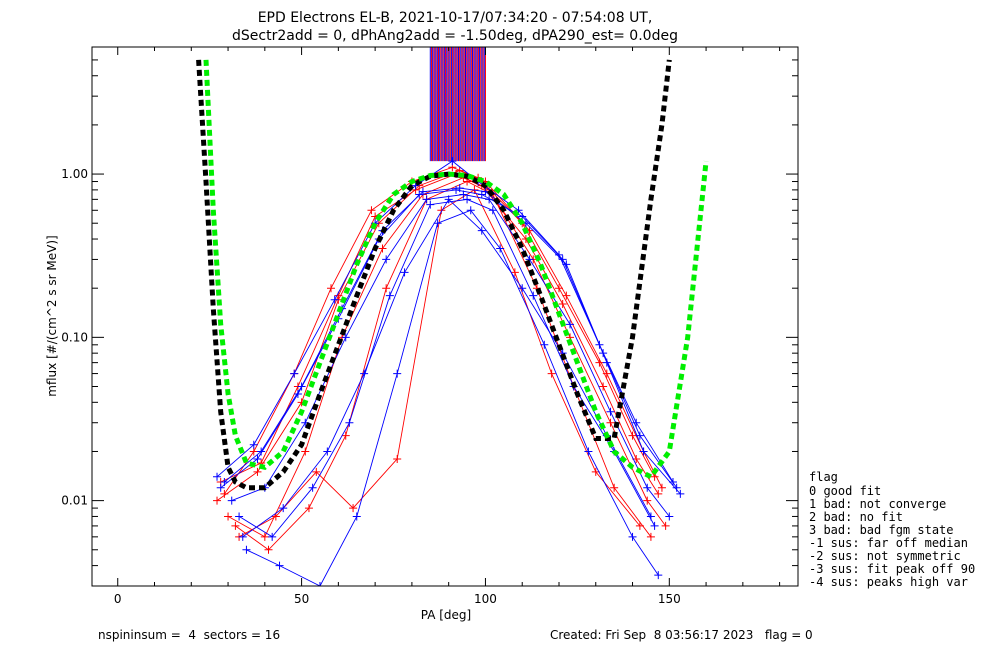  I want to click on y-tick-label: 0.10, so click(74, 337).